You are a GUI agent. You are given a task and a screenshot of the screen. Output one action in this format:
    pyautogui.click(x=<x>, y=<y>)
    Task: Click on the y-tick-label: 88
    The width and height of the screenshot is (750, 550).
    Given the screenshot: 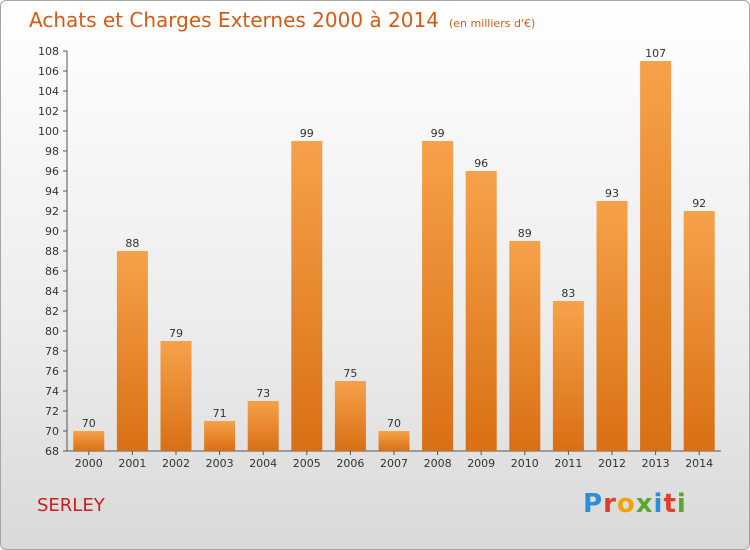 What is the action you would take?
    pyautogui.click(x=52, y=251)
    